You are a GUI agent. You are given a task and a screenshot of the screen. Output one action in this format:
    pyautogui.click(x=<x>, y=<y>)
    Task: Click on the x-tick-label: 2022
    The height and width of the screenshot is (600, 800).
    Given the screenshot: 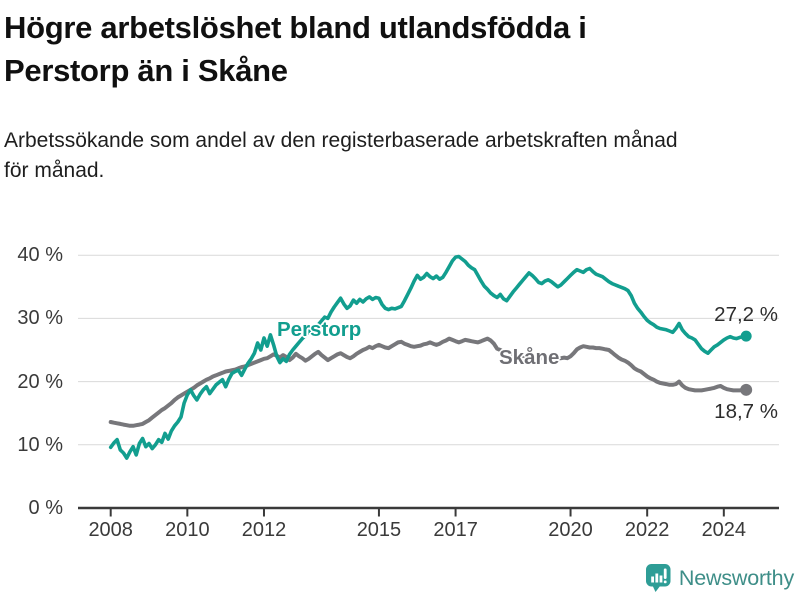 What is the action you would take?
    pyautogui.click(x=647, y=530)
    